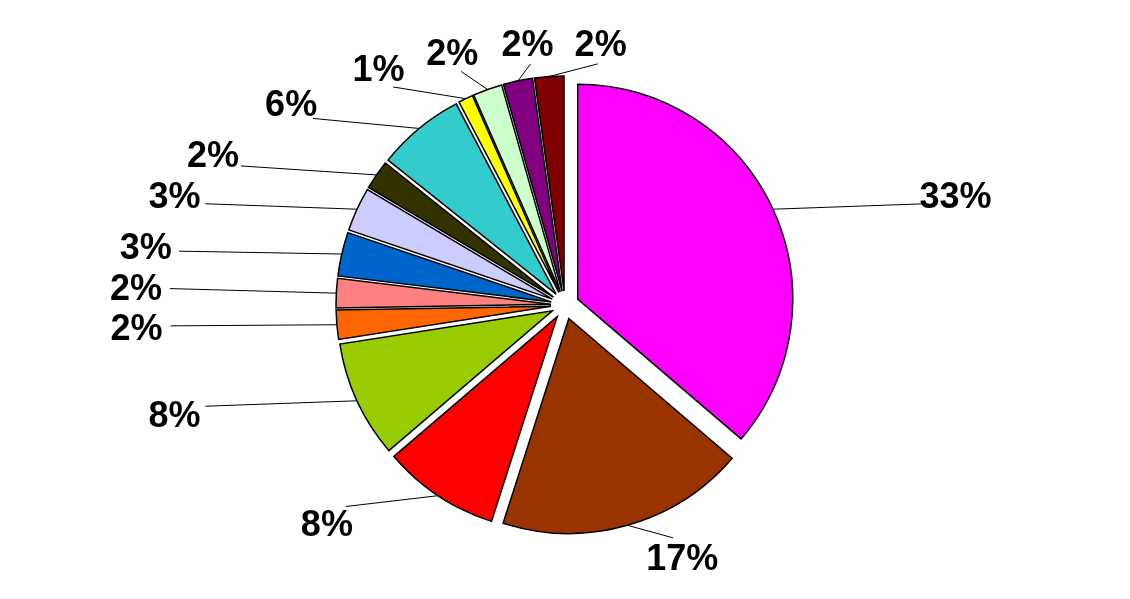 This screenshot has height=599, width=1130. I want to click on data-label: 17%, so click(682, 557).